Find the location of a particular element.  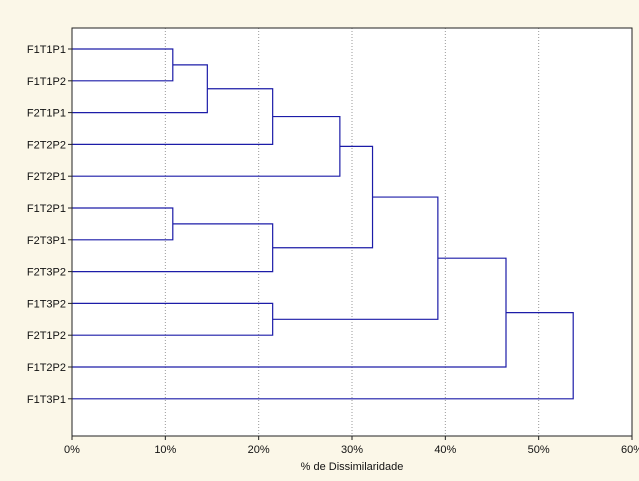

x-tick-label-0: 0% is located at coordinates (72, 450).